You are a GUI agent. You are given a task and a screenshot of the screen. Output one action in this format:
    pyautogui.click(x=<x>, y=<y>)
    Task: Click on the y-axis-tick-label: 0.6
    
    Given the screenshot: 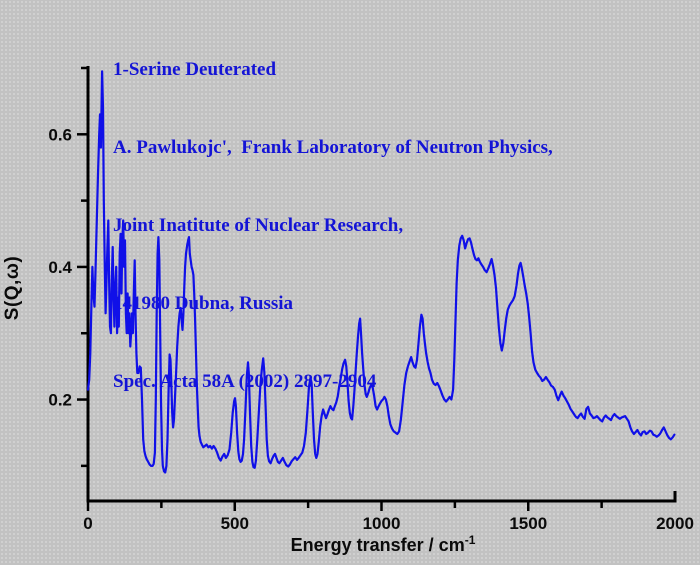 What is the action you would take?
    pyautogui.click(x=60, y=134)
    